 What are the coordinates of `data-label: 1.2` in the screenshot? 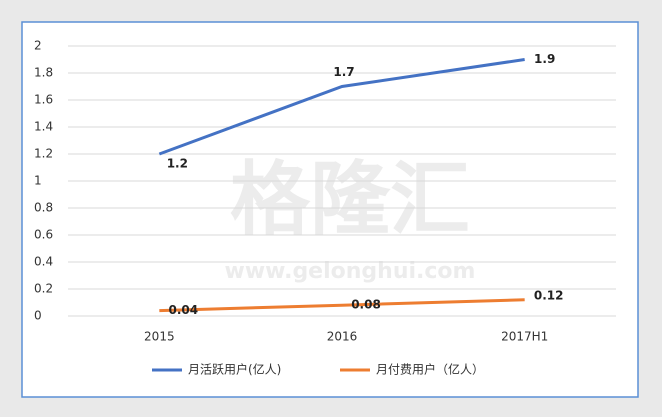 It's located at (177, 164).